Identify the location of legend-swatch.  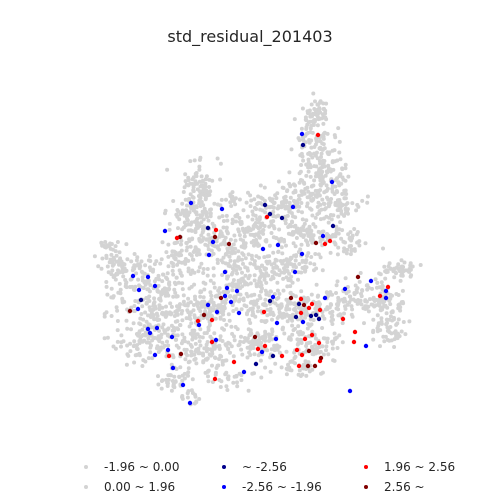
(366, 466).